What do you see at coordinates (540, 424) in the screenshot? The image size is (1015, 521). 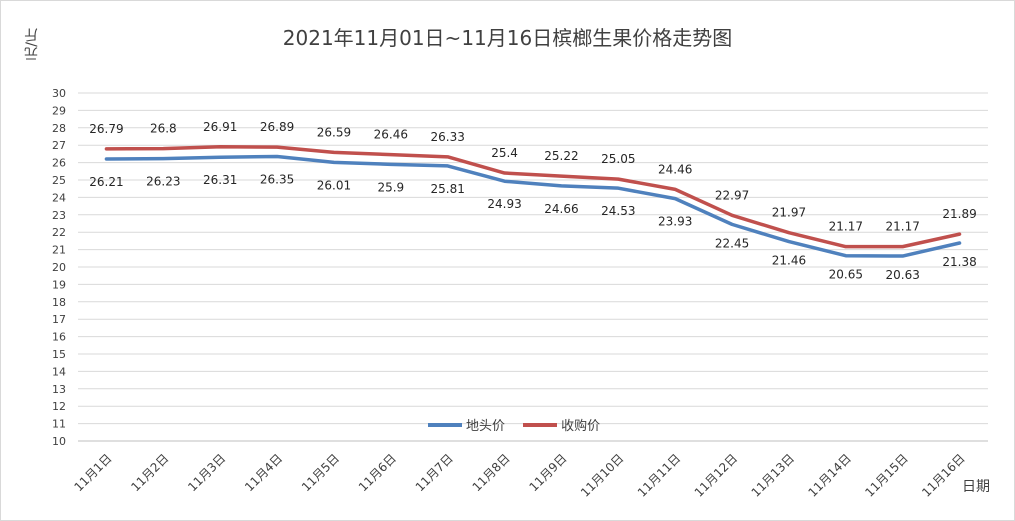 I see `legend-swatch-shougou` at bounding box center [540, 424].